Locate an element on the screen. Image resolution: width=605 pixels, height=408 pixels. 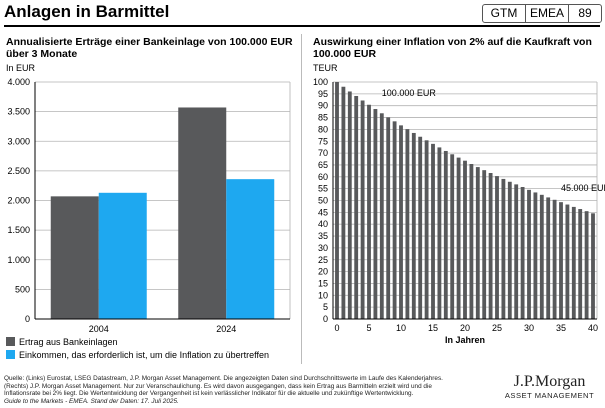
legend-label-bank: Ertrag aus Bankeinlagen is located at coordinates (68, 342).